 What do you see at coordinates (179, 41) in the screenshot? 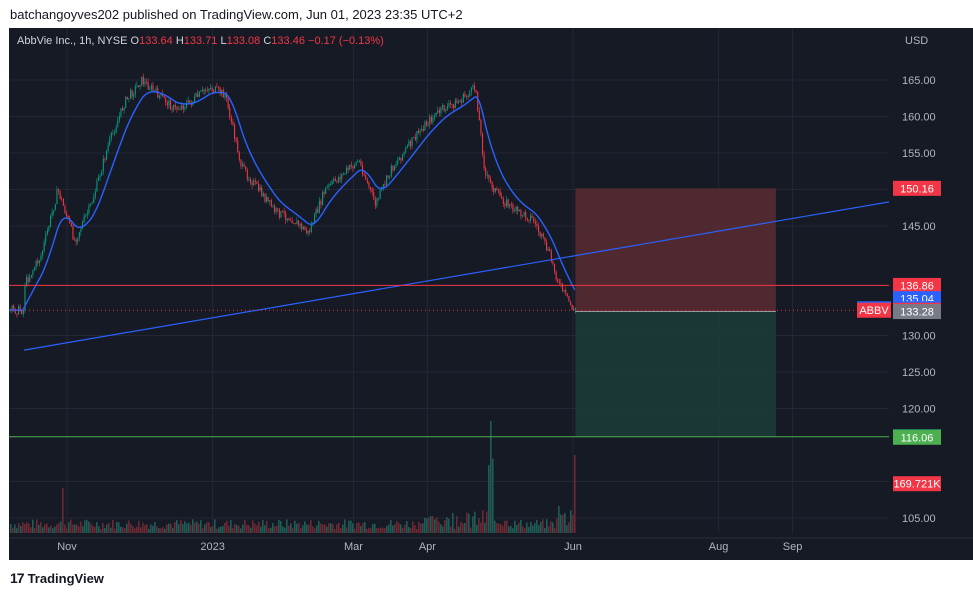
I see `high-label: H` at bounding box center [179, 41].